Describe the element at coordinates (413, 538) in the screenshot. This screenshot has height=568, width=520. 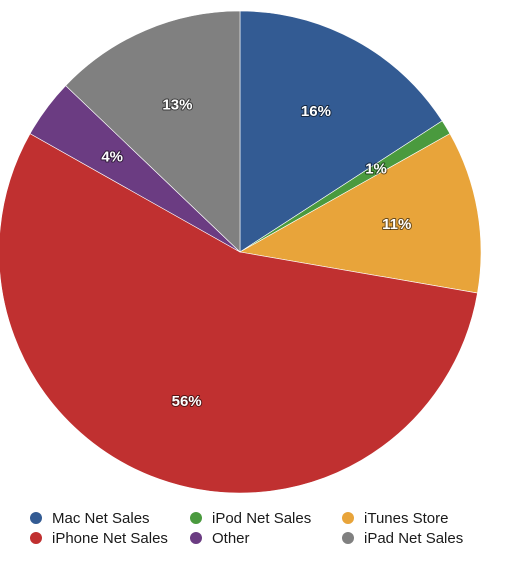
I see `legend-label: iPad Net Sales` at that location.